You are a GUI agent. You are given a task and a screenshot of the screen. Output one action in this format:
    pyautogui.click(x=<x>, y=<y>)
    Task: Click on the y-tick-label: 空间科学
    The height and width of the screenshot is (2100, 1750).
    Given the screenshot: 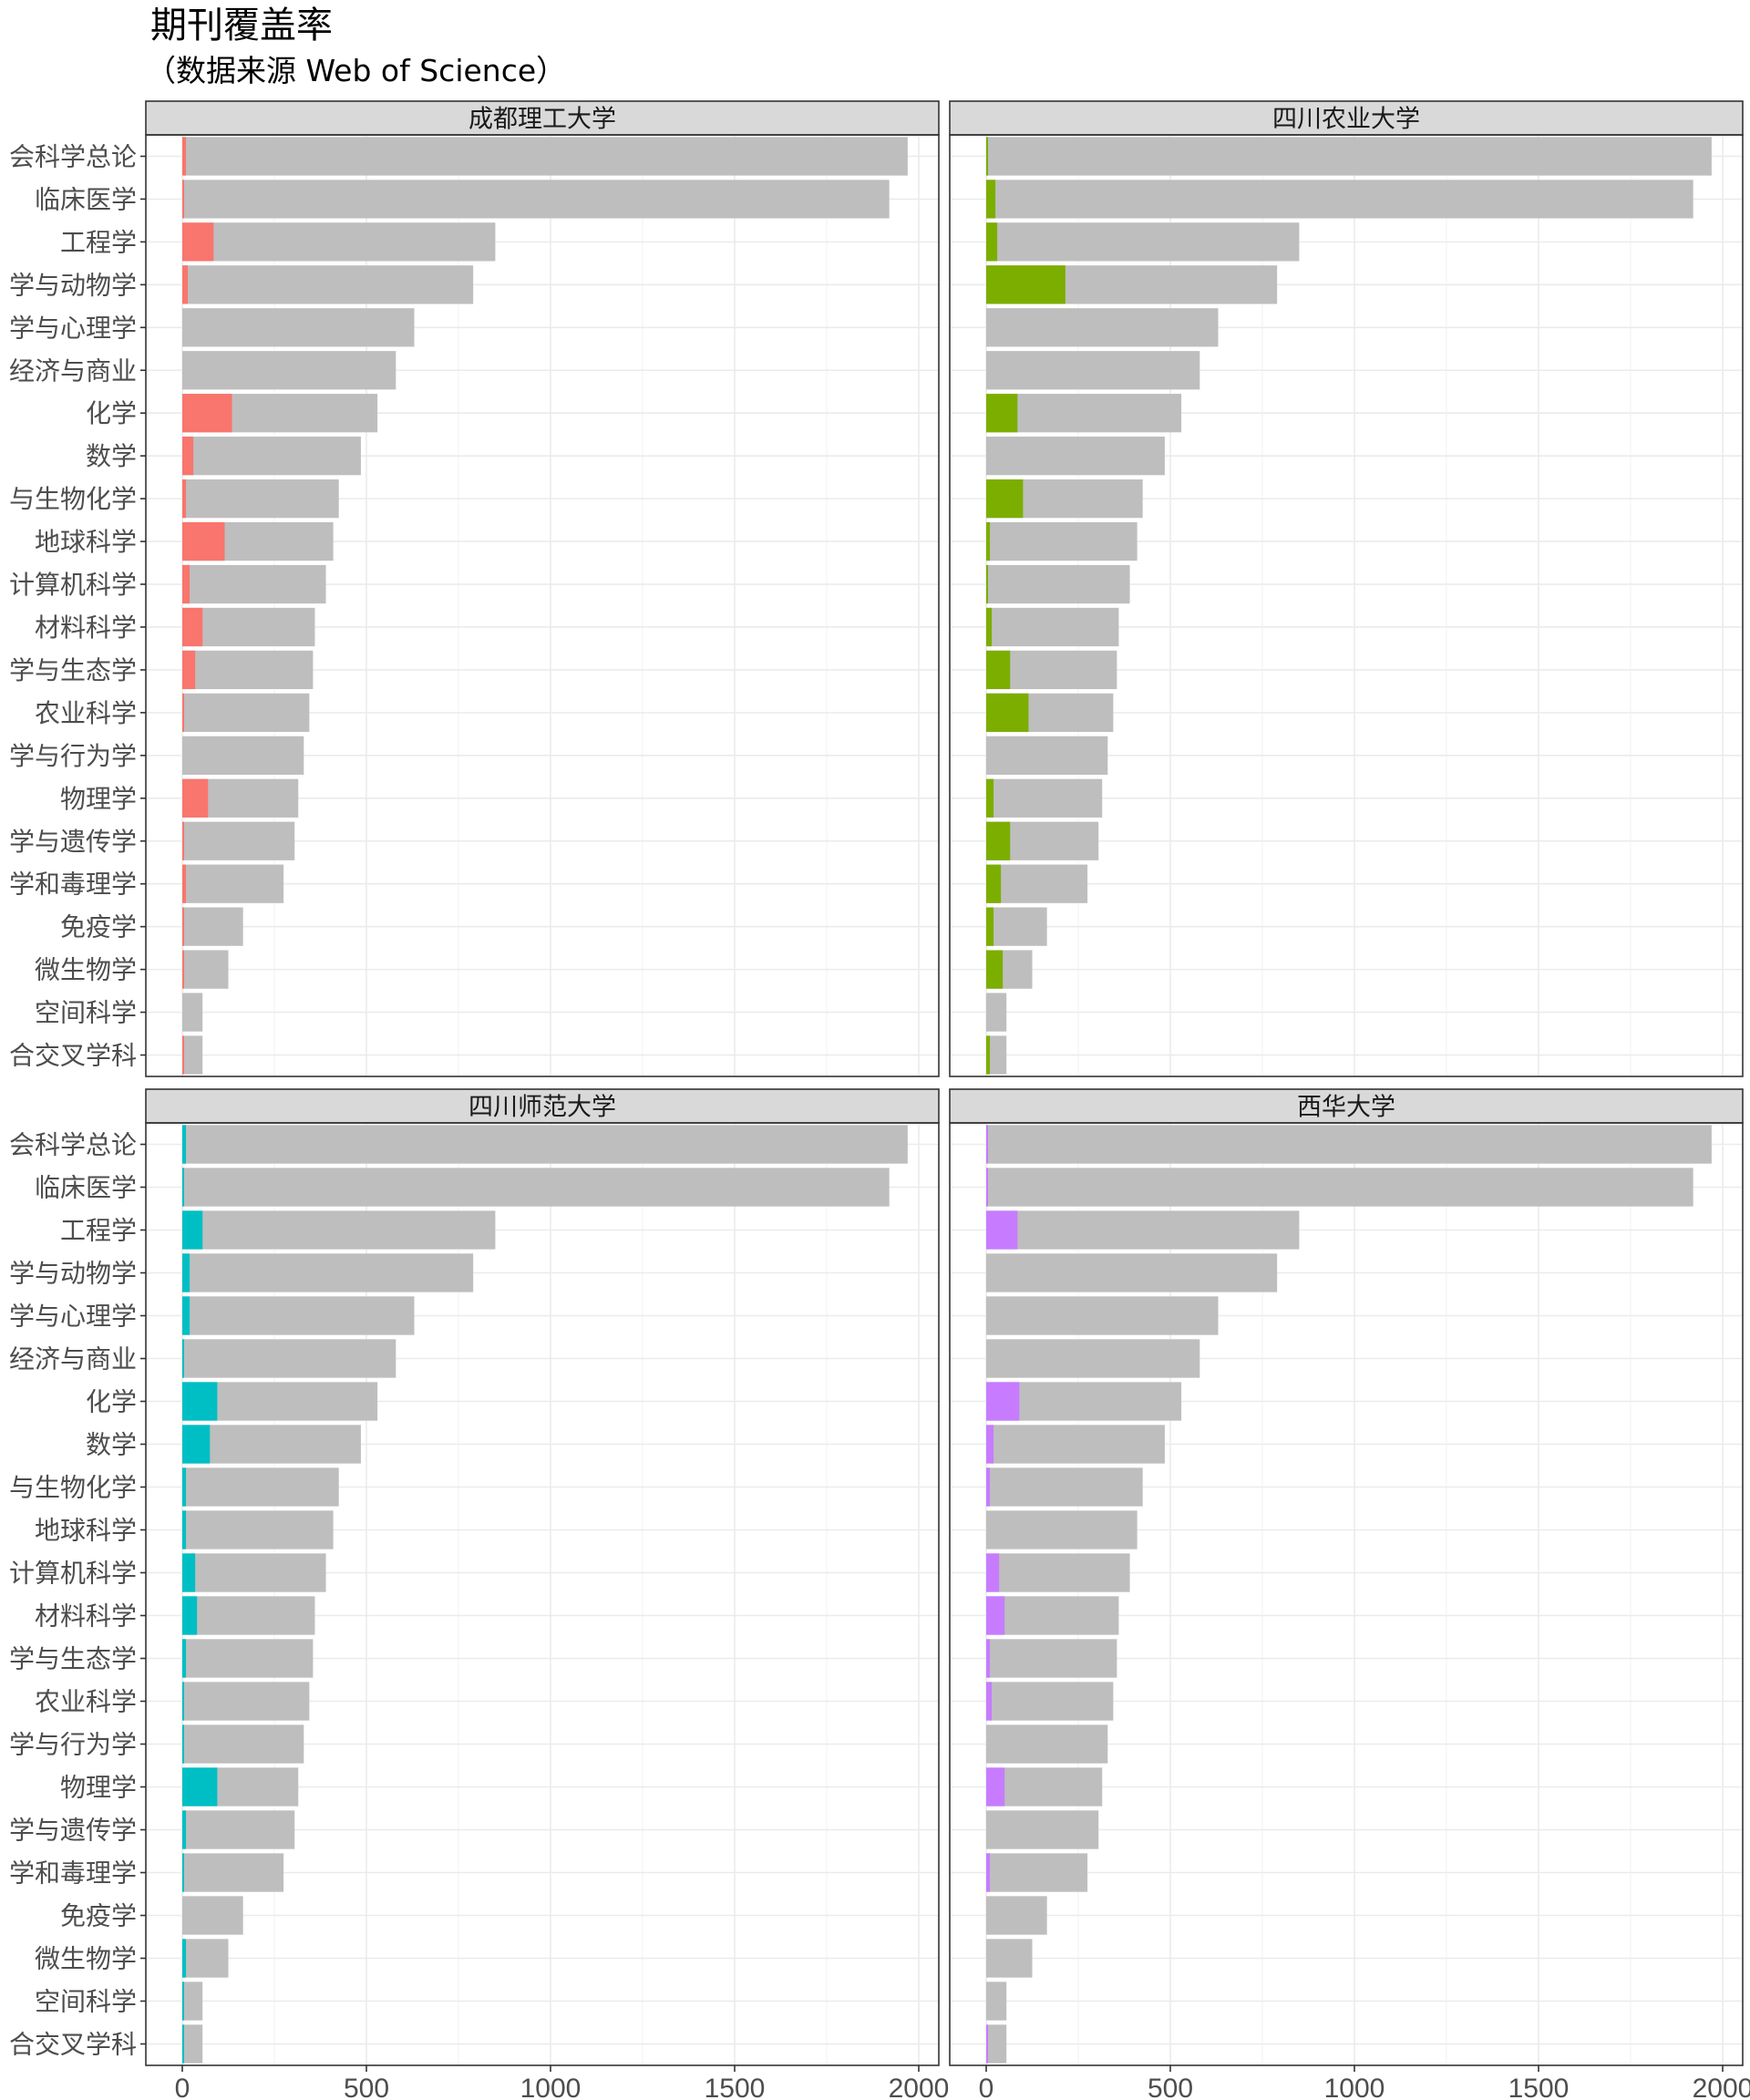 What is the action you would take?
    pyautogui.click(x=86, y=2002)
    